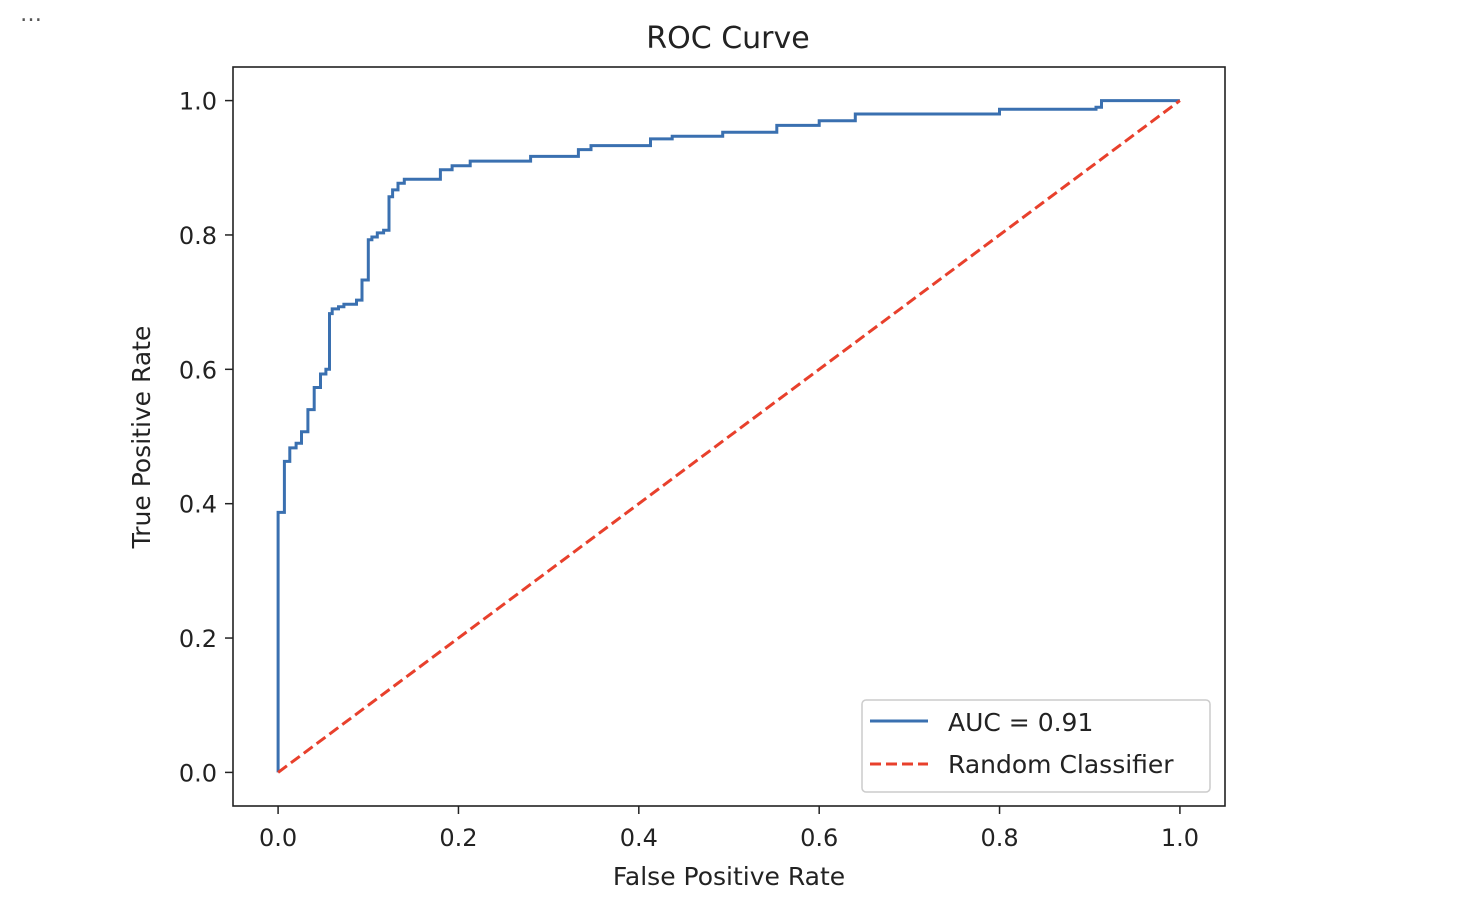  Describe the element at coordinates (198, 505) in the screenshot. I see `y-tick-label: 0.4` at that location.